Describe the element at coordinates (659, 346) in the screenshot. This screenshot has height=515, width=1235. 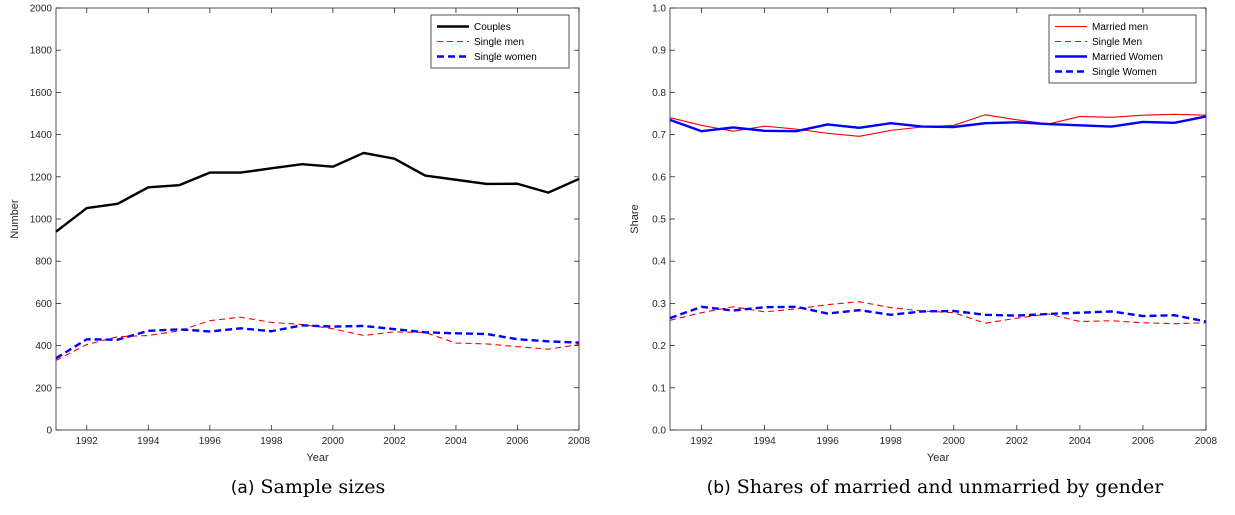
I see `y-tick-label: 0.2` at that location.